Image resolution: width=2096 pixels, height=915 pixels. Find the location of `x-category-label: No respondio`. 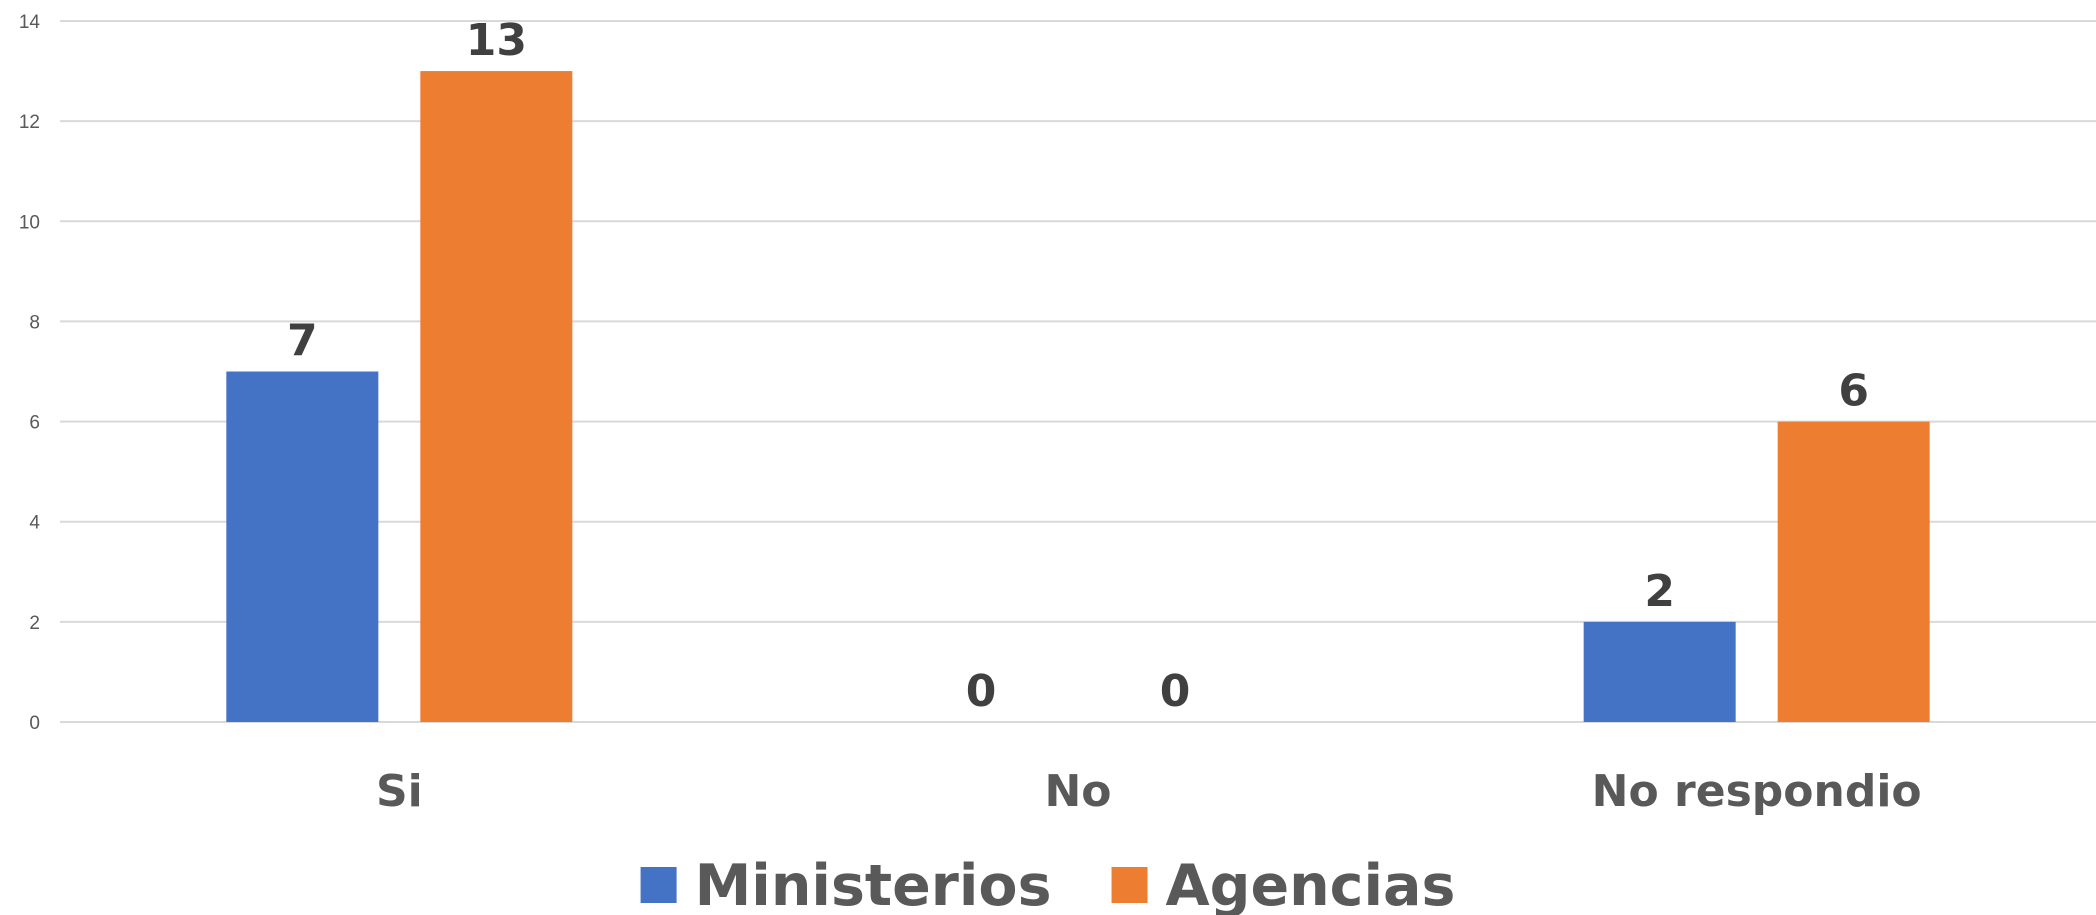

x-category-label: No respondio is located at coordinates (1757, 791).